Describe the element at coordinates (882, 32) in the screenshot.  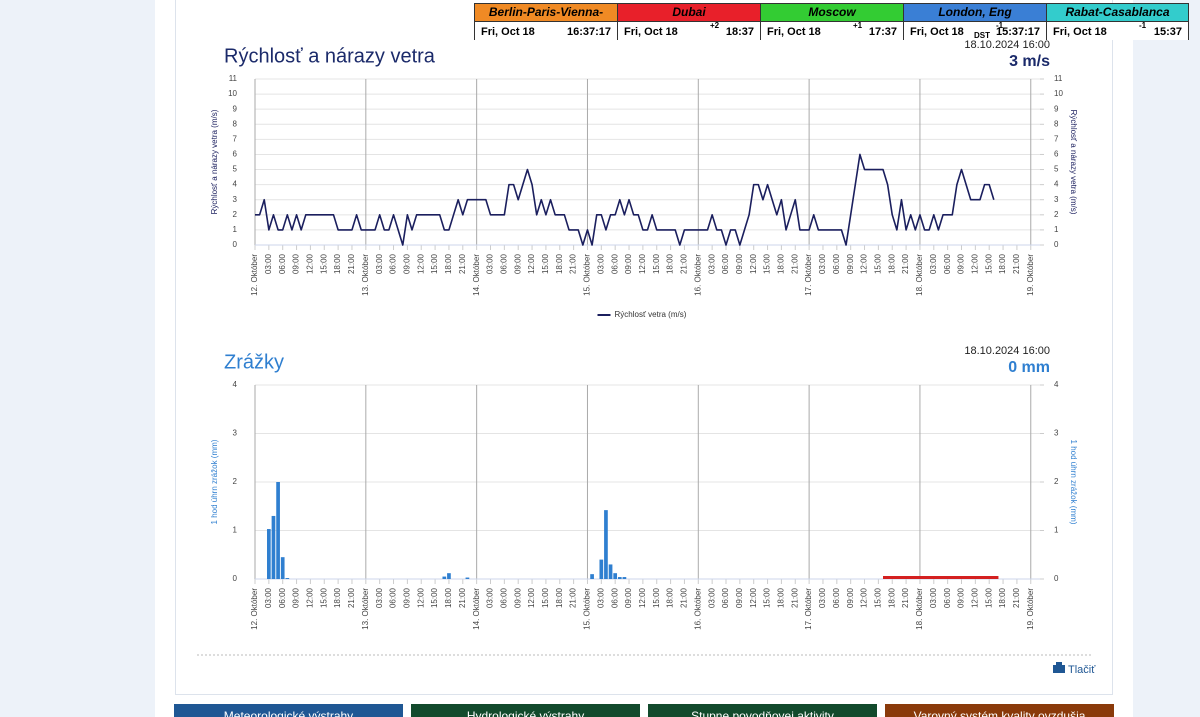
I see `clock-time: 17:37` at that location.